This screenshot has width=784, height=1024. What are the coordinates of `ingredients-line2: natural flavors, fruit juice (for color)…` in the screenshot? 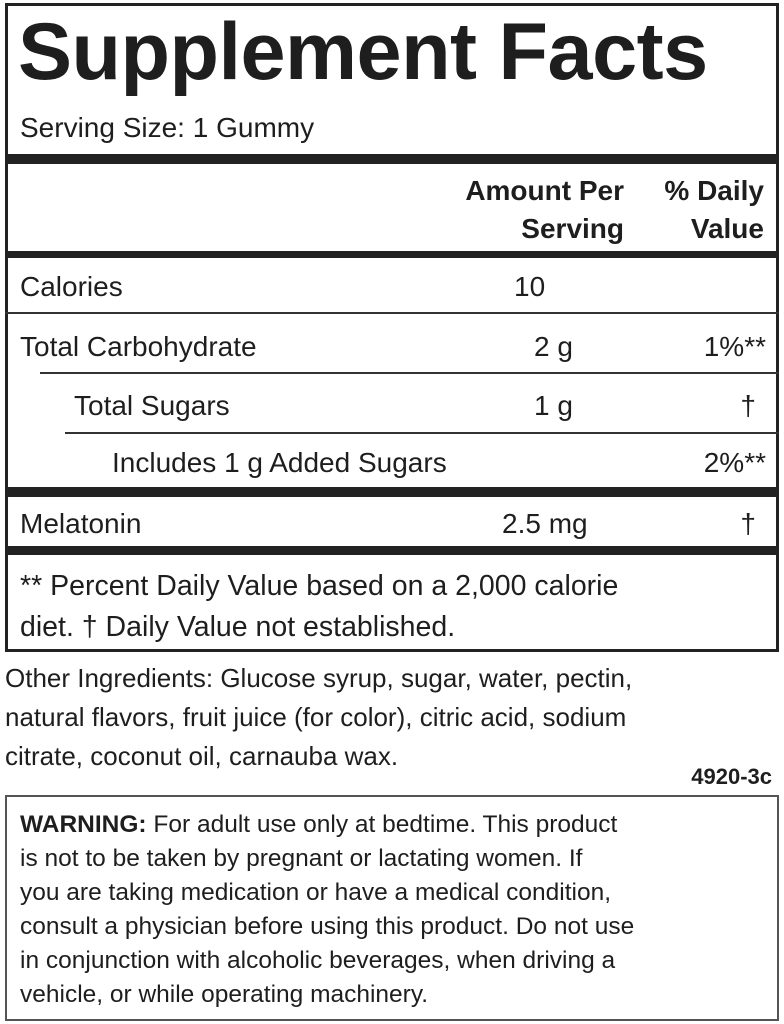 It's located at (316, 717).